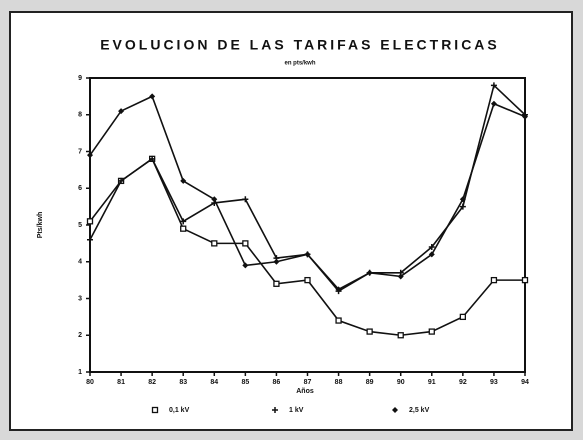 The height and width of the screenshot is (440, 583). Describe the element at coordinates (80, 298) in the screenshot. I see `y-tick-label: 3` at that location.